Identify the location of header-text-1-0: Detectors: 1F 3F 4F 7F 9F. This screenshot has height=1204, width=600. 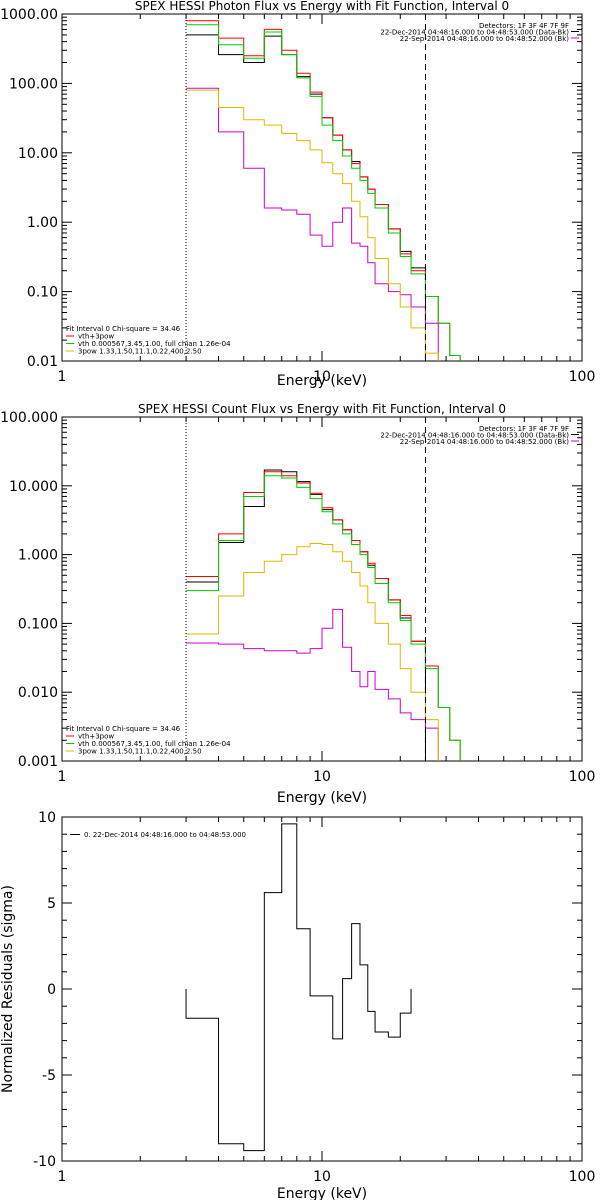
(524, 429).